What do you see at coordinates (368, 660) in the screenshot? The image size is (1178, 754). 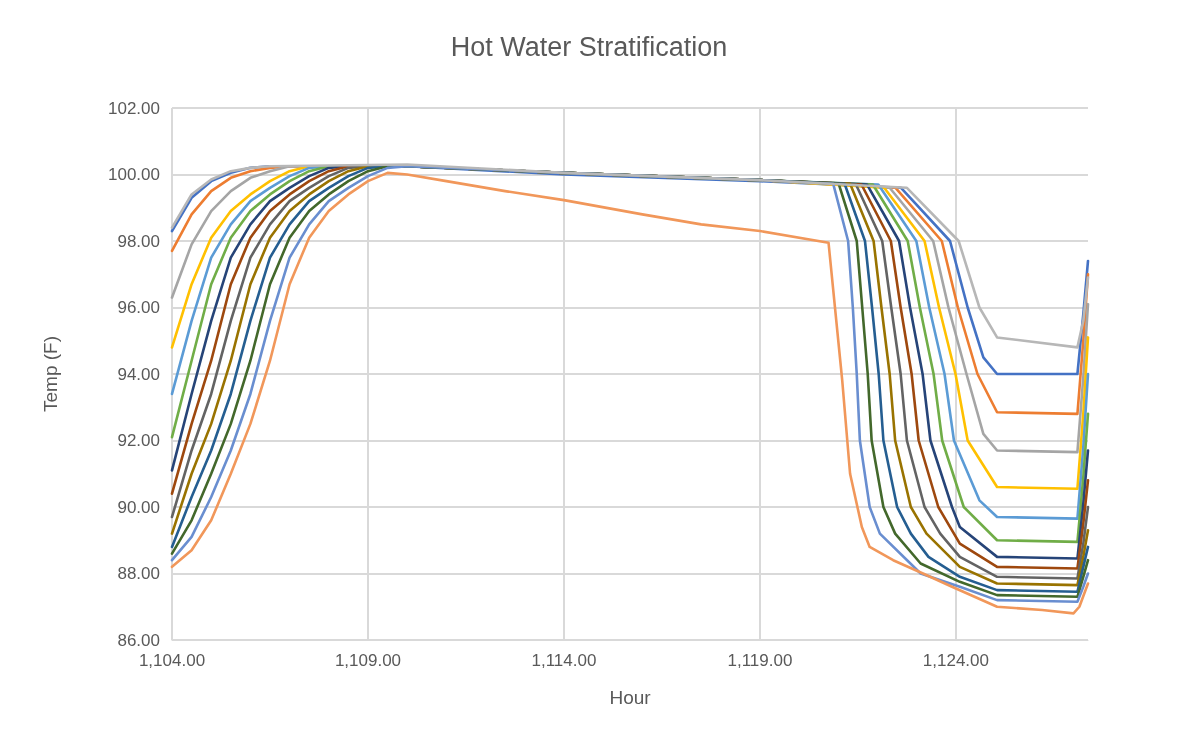 I see `x-tick-label: 1,109.00` at bounding box center [368, 660].